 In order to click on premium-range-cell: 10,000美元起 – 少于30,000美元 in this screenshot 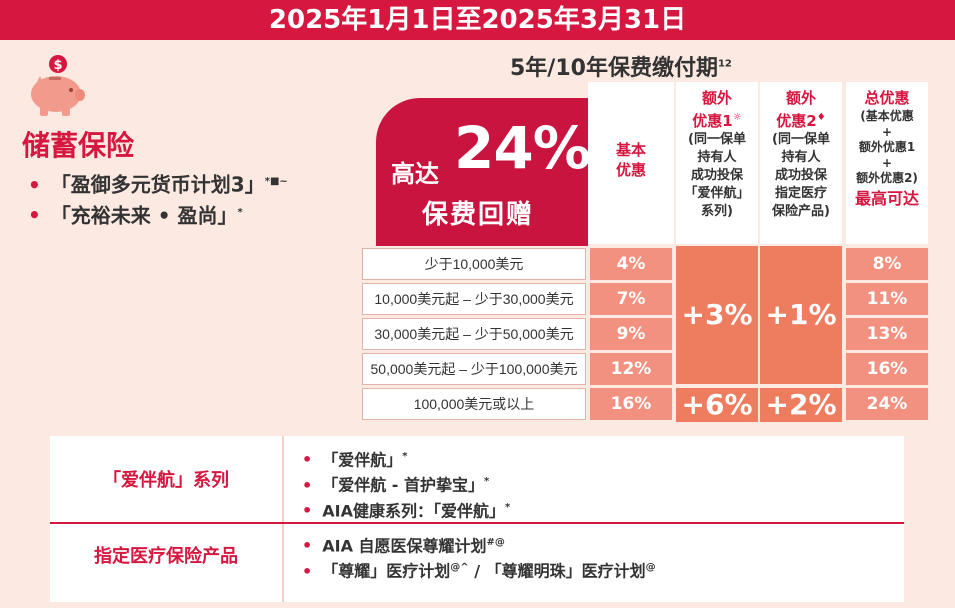, I will do `click(474, 299)`.